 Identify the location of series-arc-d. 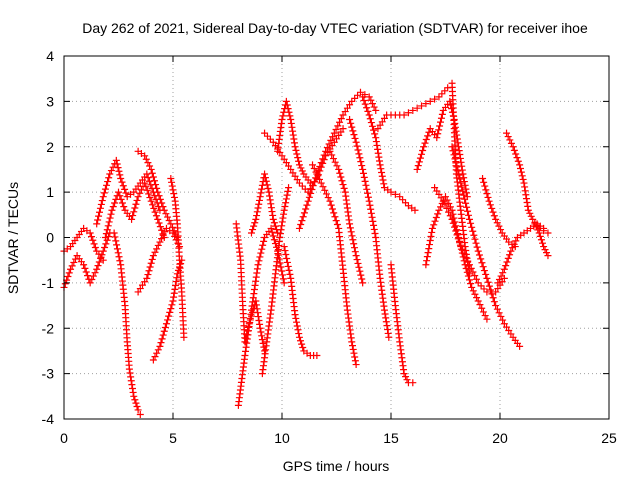
(134, 210).